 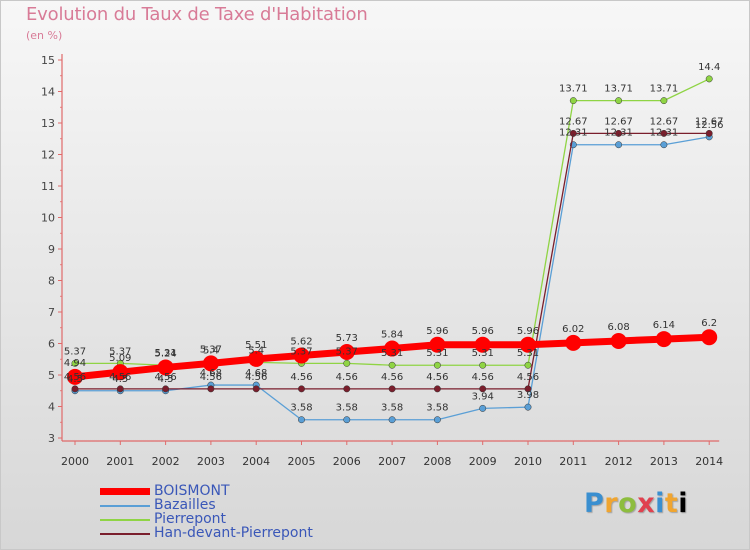 I want to click on y-tick-label: 3, so click(x=51, y=438).